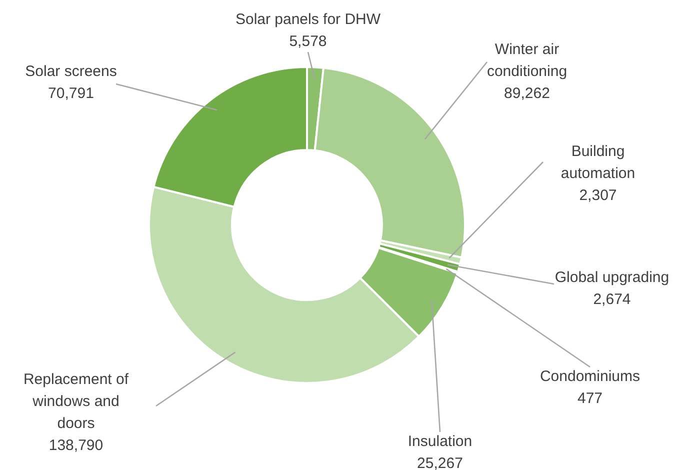  I want to click on data-label: 2,674, so click(612, 299).